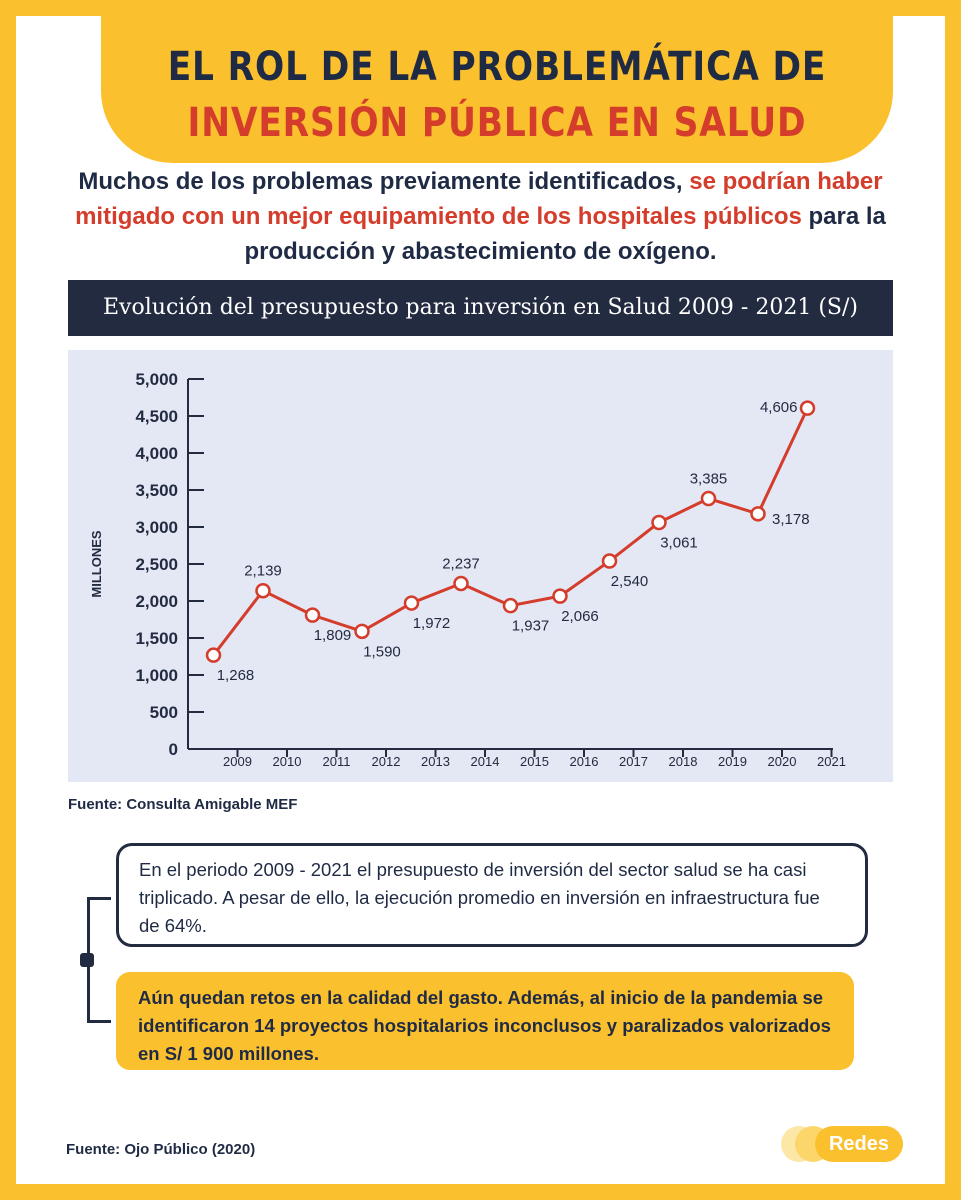 The height and width of the screenshot is (1200, 961). What do you see at coordinates (732, 761) in the screenshot?
I see `x-tick-label: 2019` at bounding box center [732, 761].